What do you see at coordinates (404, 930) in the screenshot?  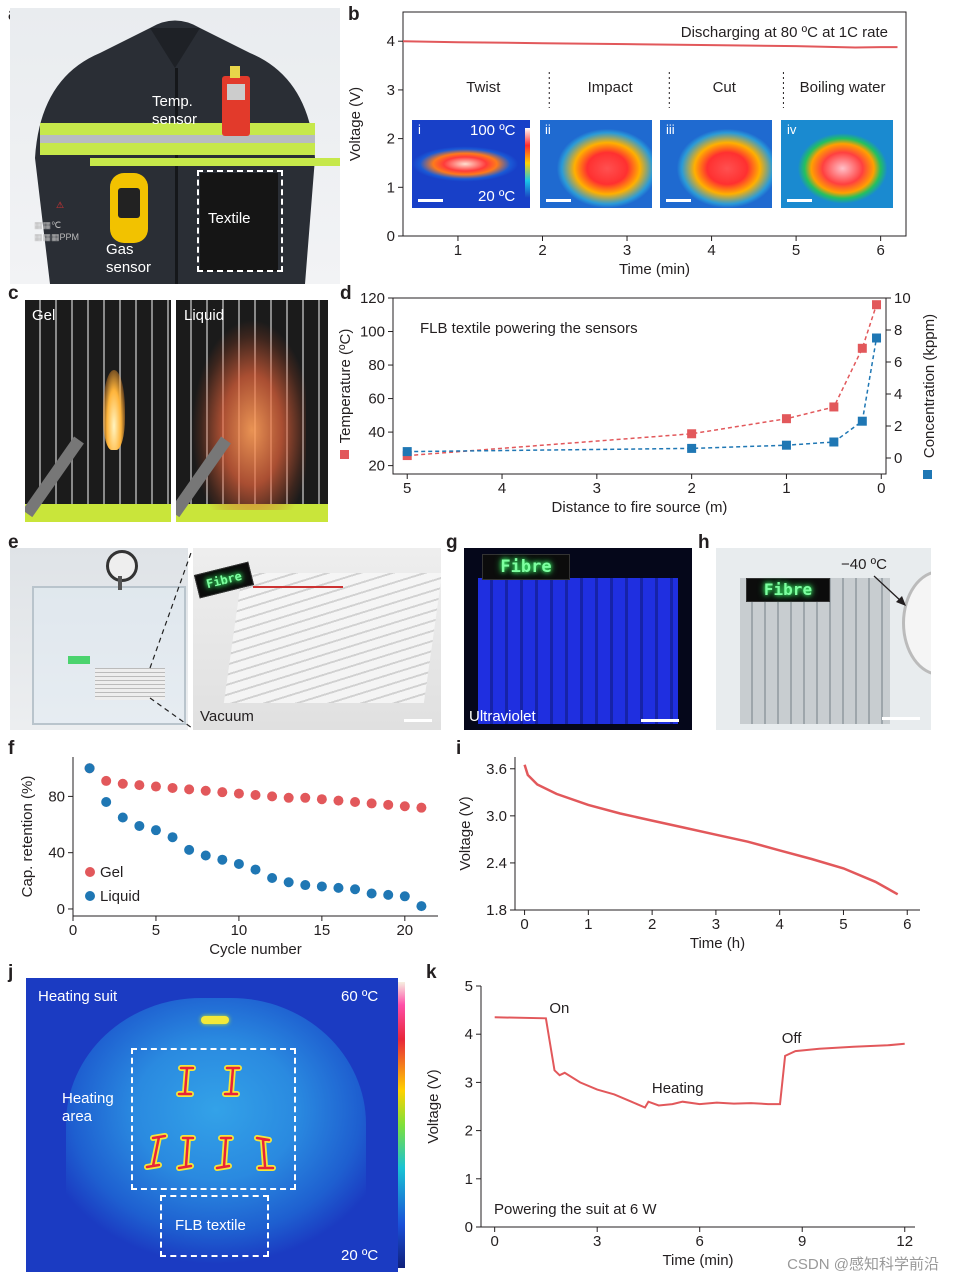 I see `x-tick-label: 20` at bounding box center [404, 930].